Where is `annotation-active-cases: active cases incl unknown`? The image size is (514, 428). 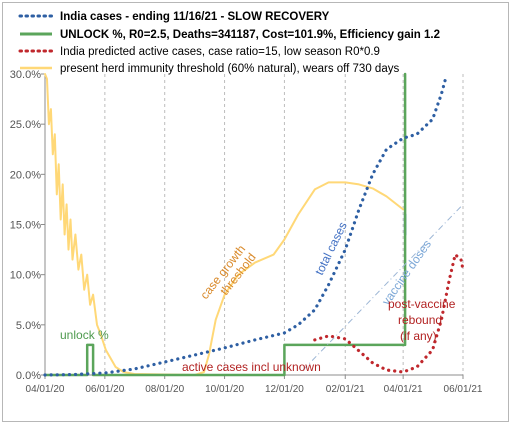 annotation-active-cases: active cases incl unknown is located at coordinates (251, 367).